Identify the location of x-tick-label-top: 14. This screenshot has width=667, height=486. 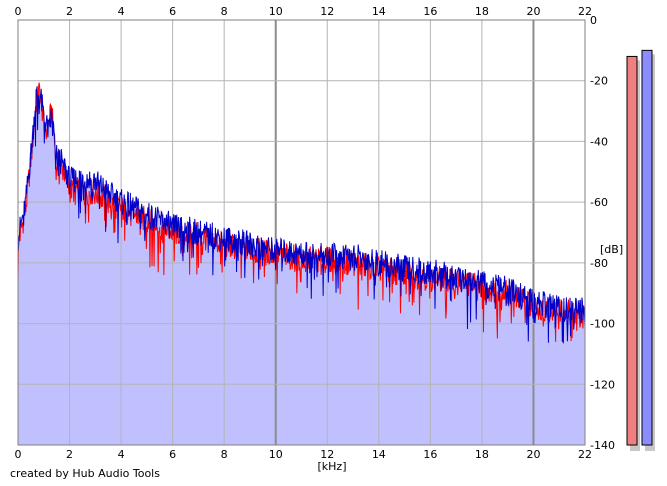
(379, 11).